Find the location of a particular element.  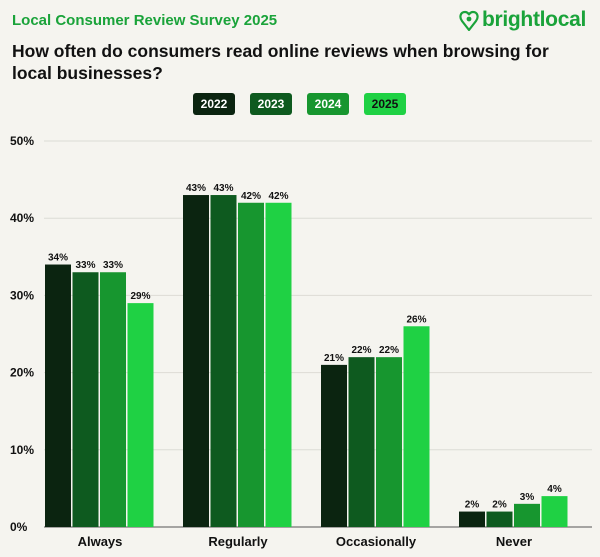

bar-never-2025 is located at coordinates (554, 511).